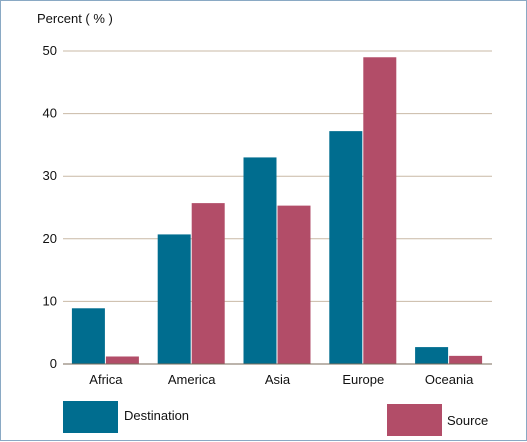  What do you see at coordinates (260, 260) in the screenshot?
I see `bar-destination-asia` at bounding box center [260, 260].